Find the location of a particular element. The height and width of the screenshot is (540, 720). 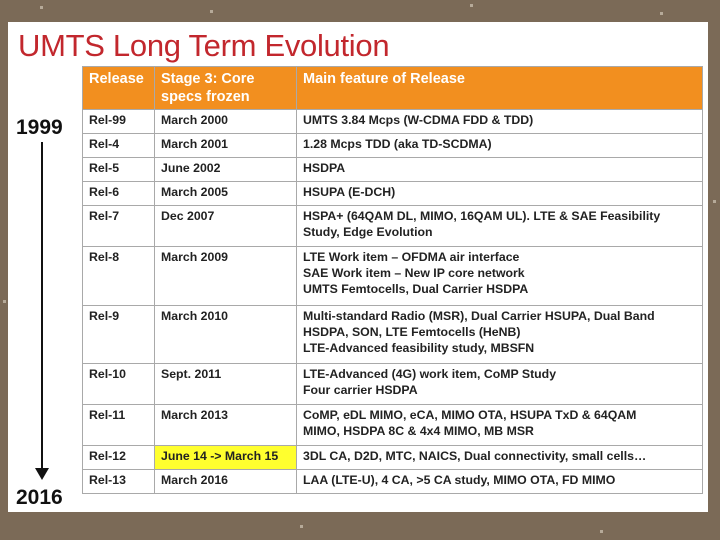

release-cell: Rel-6 is located at coordinates (118, 194).